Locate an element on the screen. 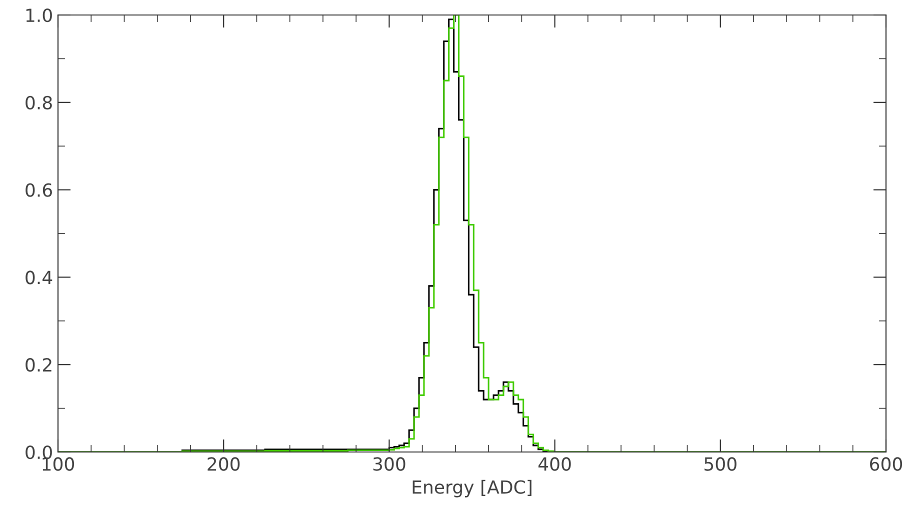 The image size is (909, 516). y-tick-label: 1.0 is located at coordinates (39, 15).